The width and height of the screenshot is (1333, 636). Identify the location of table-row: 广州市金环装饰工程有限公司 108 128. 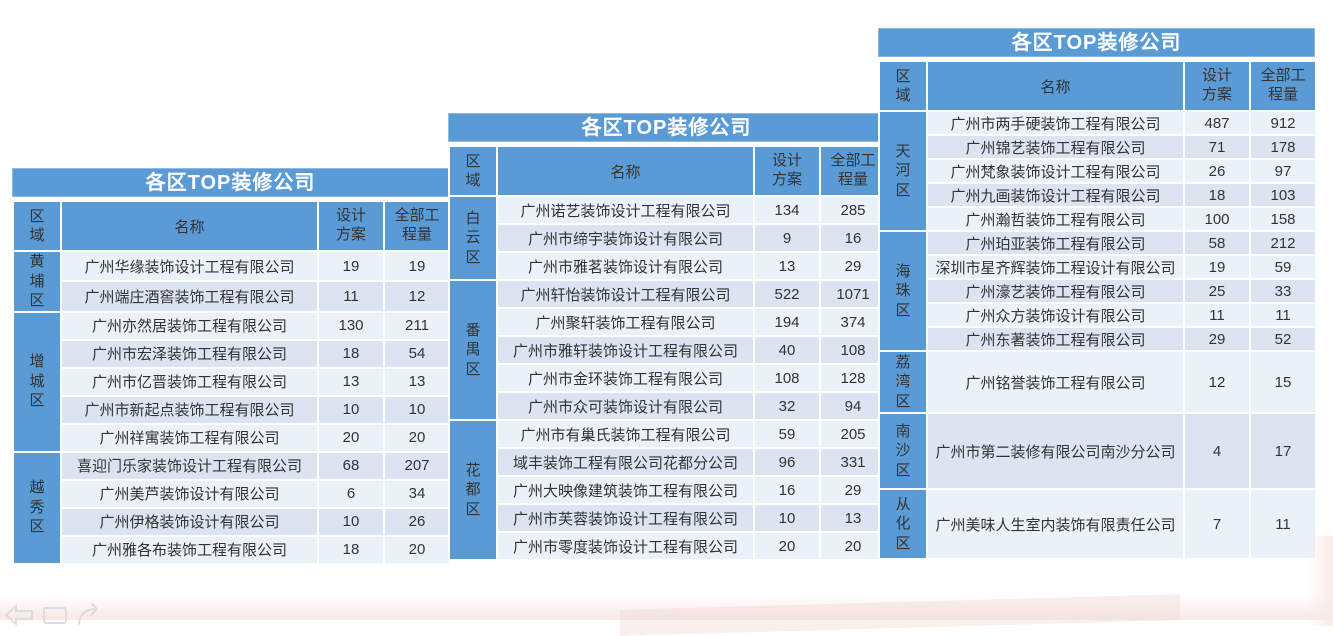
(668, 378).